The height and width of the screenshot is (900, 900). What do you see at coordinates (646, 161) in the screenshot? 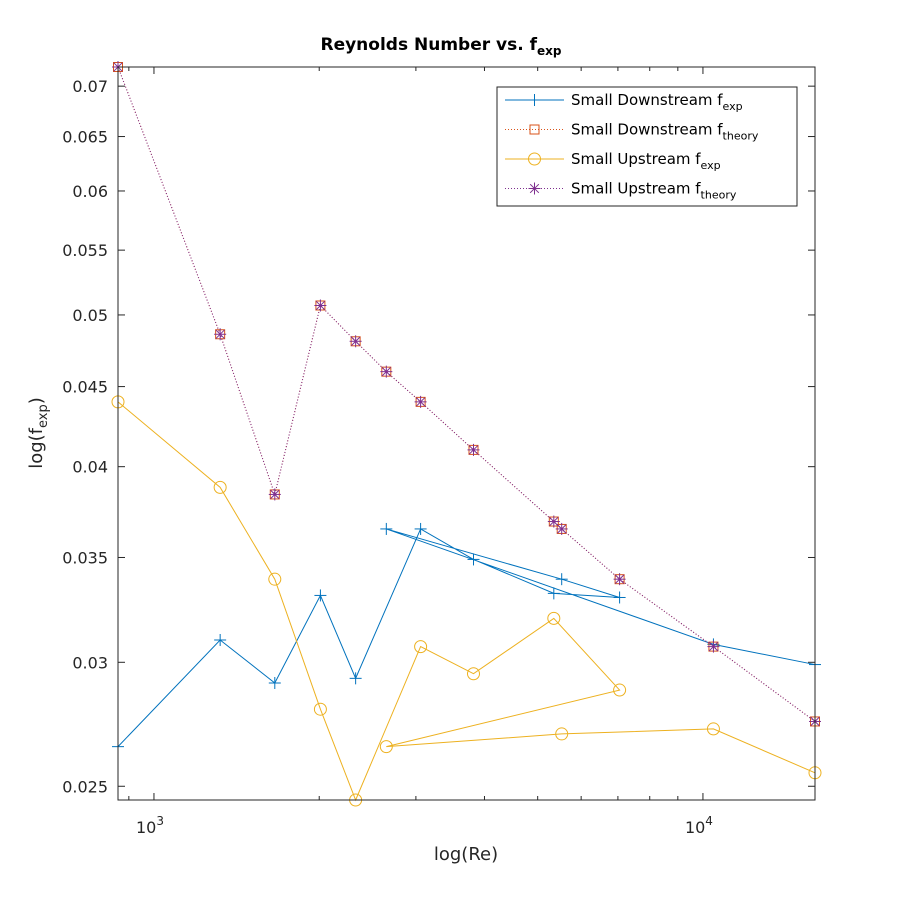
I see `legend-label: Small Upstream fexp` at bounding box center [646, 161].